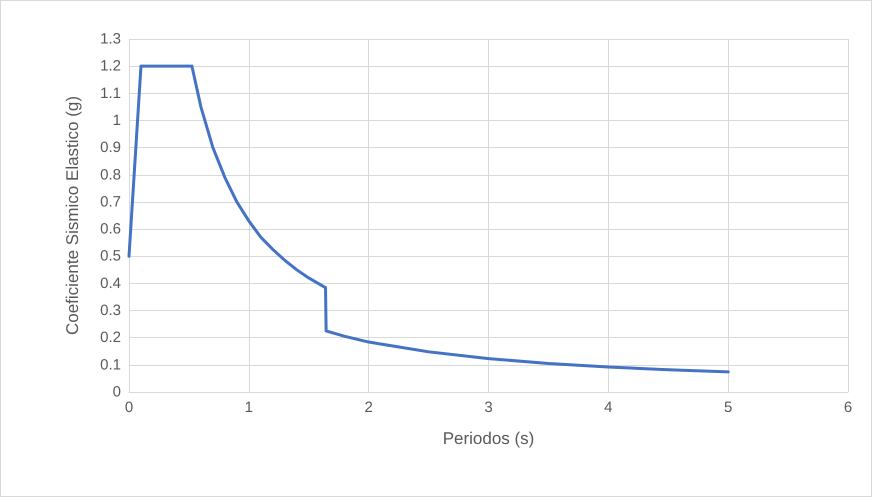  I want to click on x-tick-label: 3, so click(488, 407).